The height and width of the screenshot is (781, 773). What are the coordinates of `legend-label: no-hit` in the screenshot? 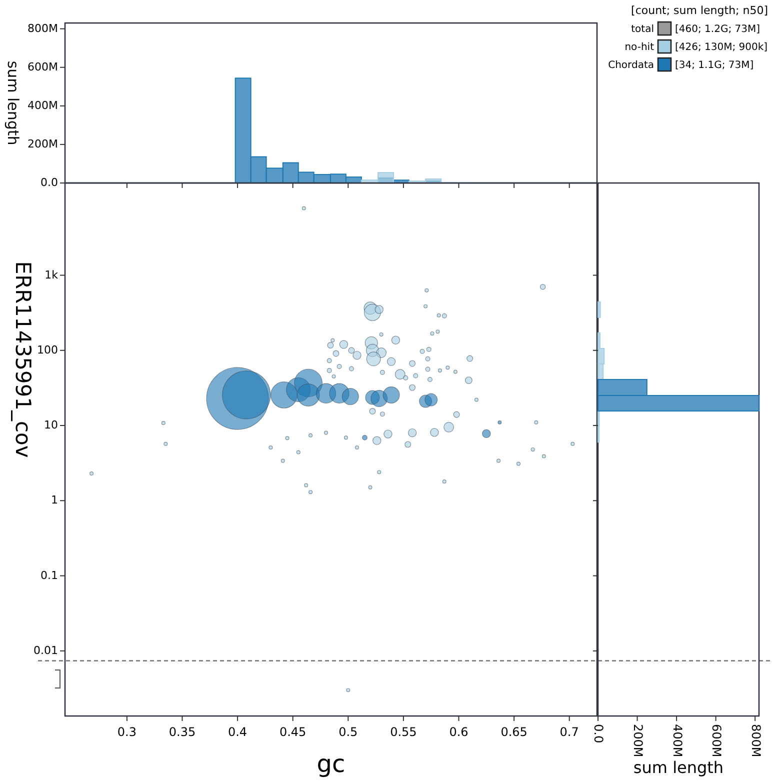 It's located at (639, 47).